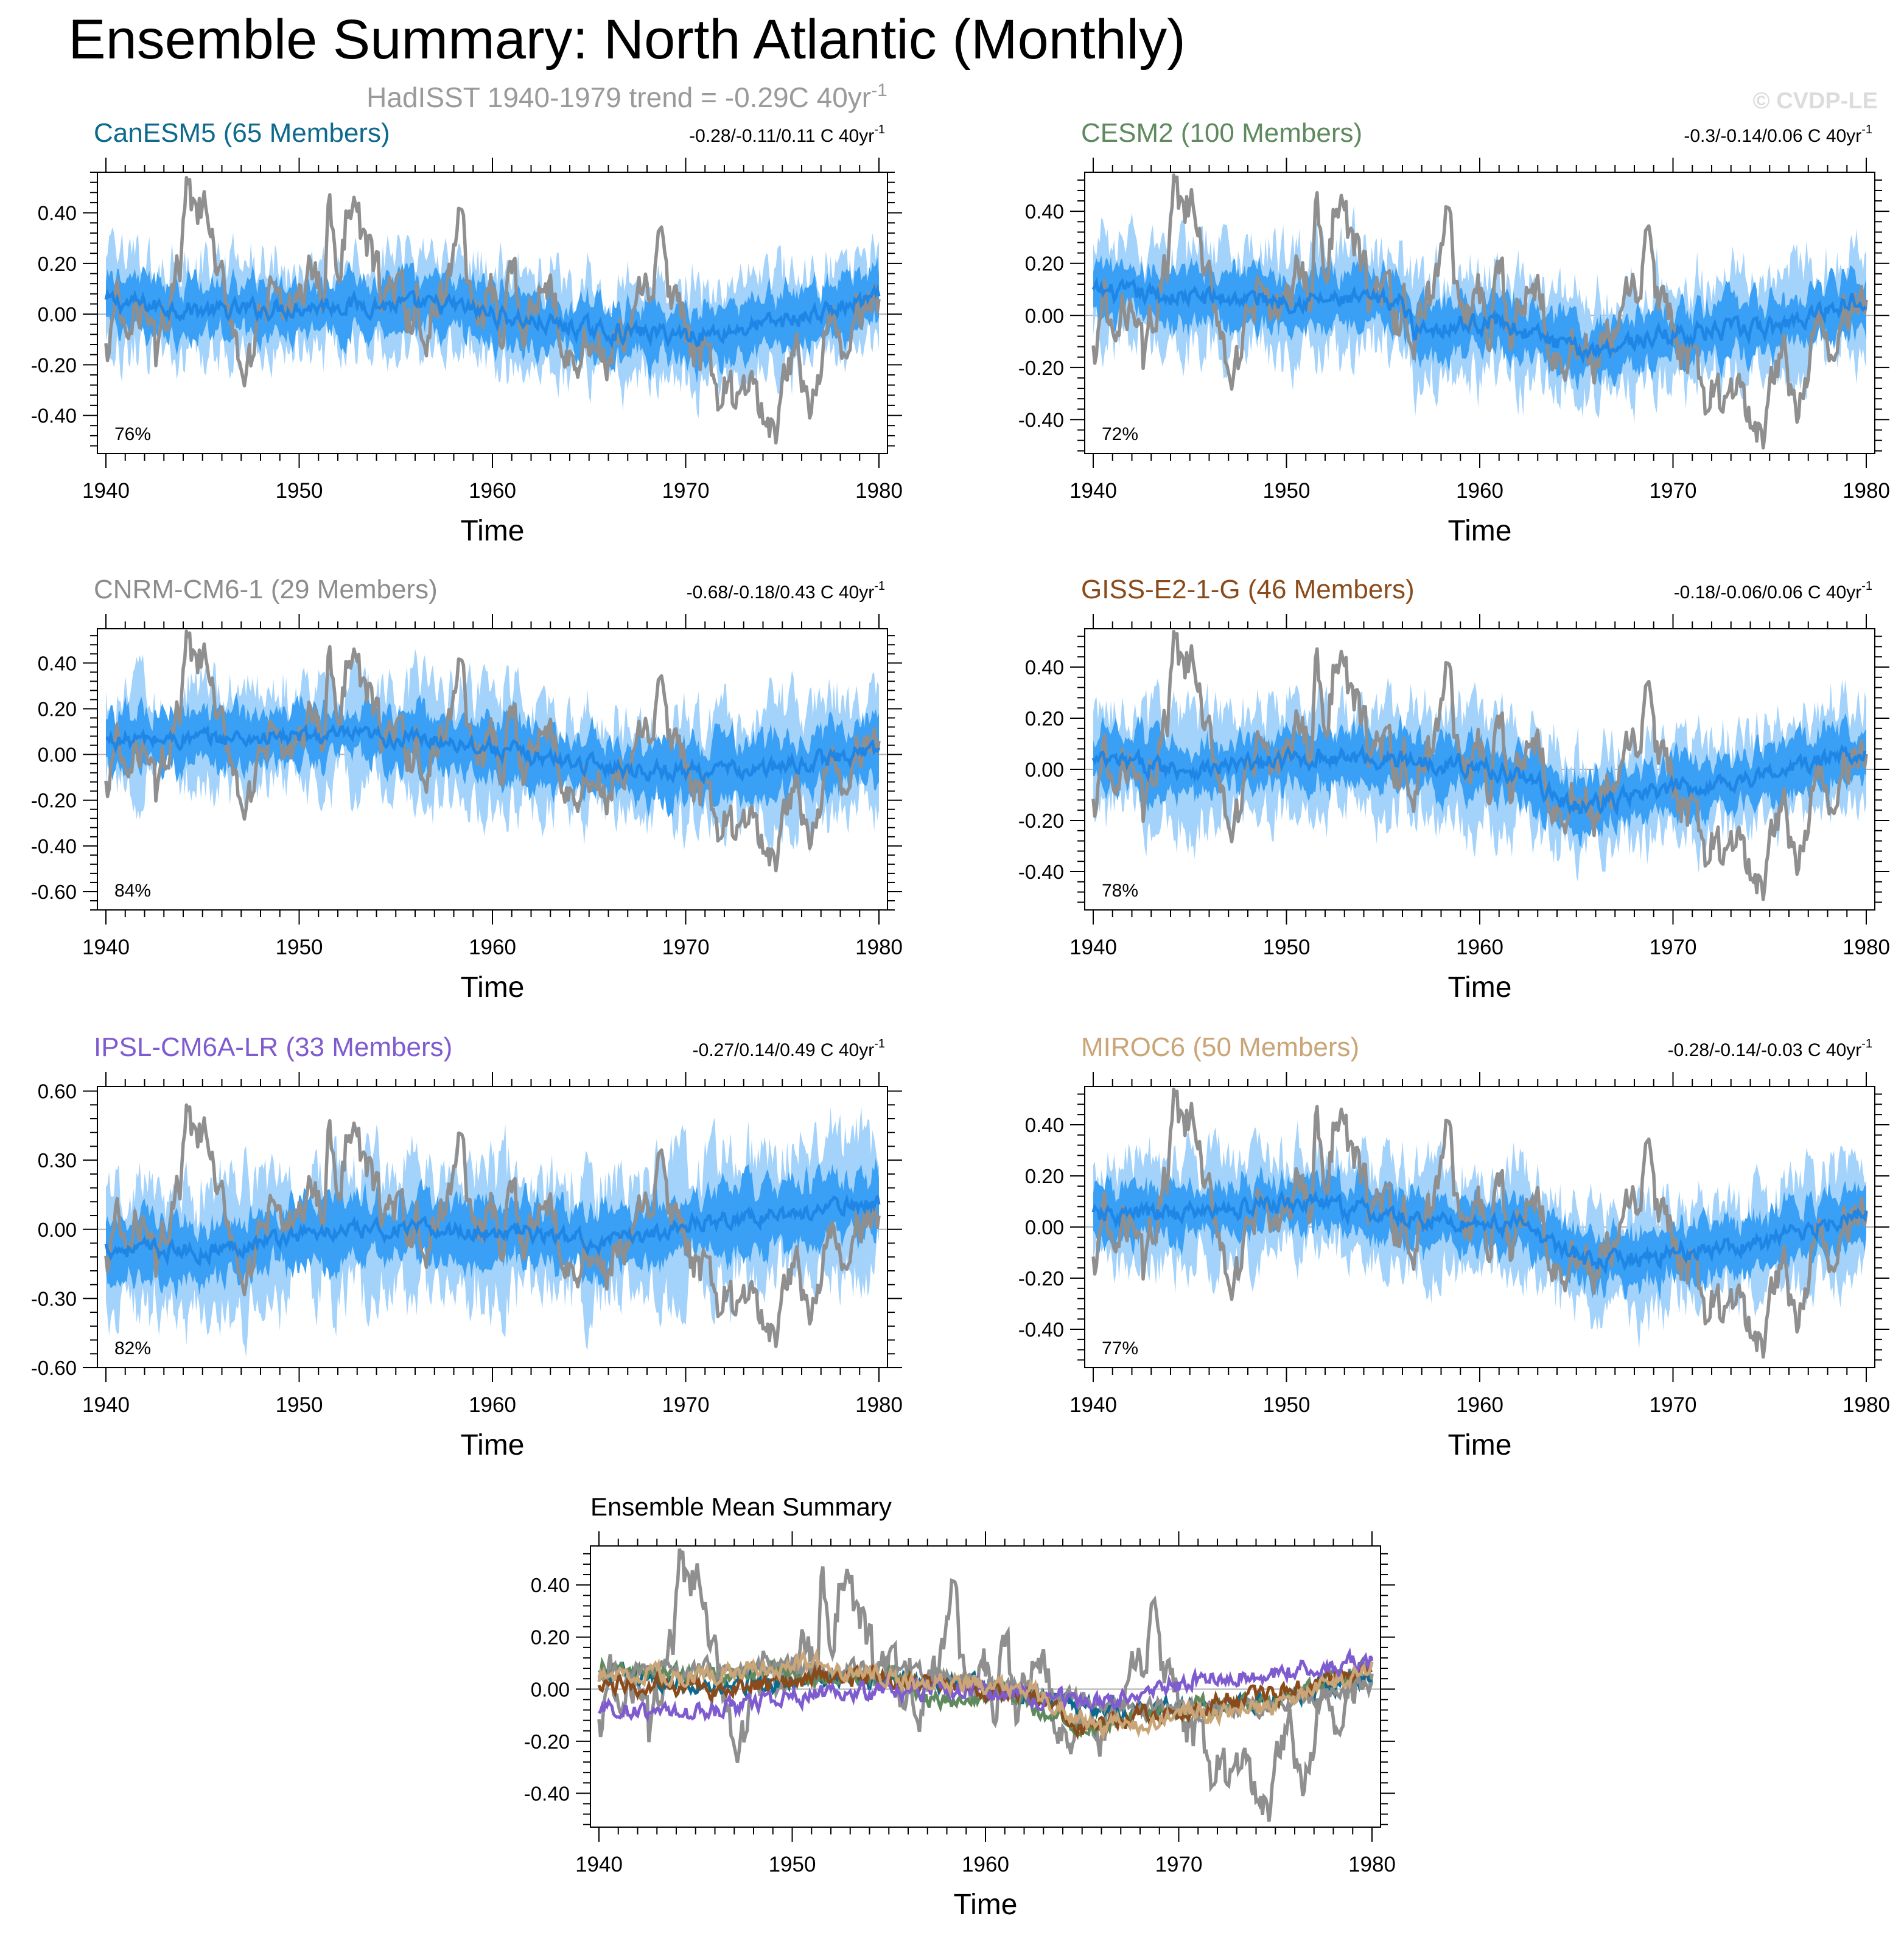  I want to click on percent-label: 84%, so click(132, 891).